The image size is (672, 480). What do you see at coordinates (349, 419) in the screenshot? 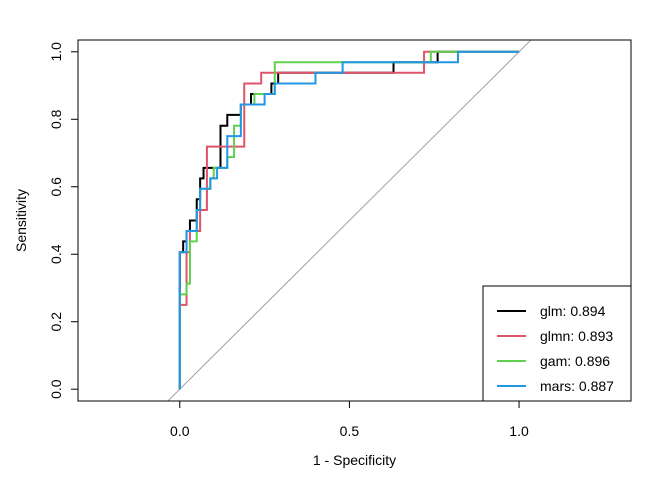
I see `x-axis: 0.0 0.5 1.0` at bounding box center [349, 419].